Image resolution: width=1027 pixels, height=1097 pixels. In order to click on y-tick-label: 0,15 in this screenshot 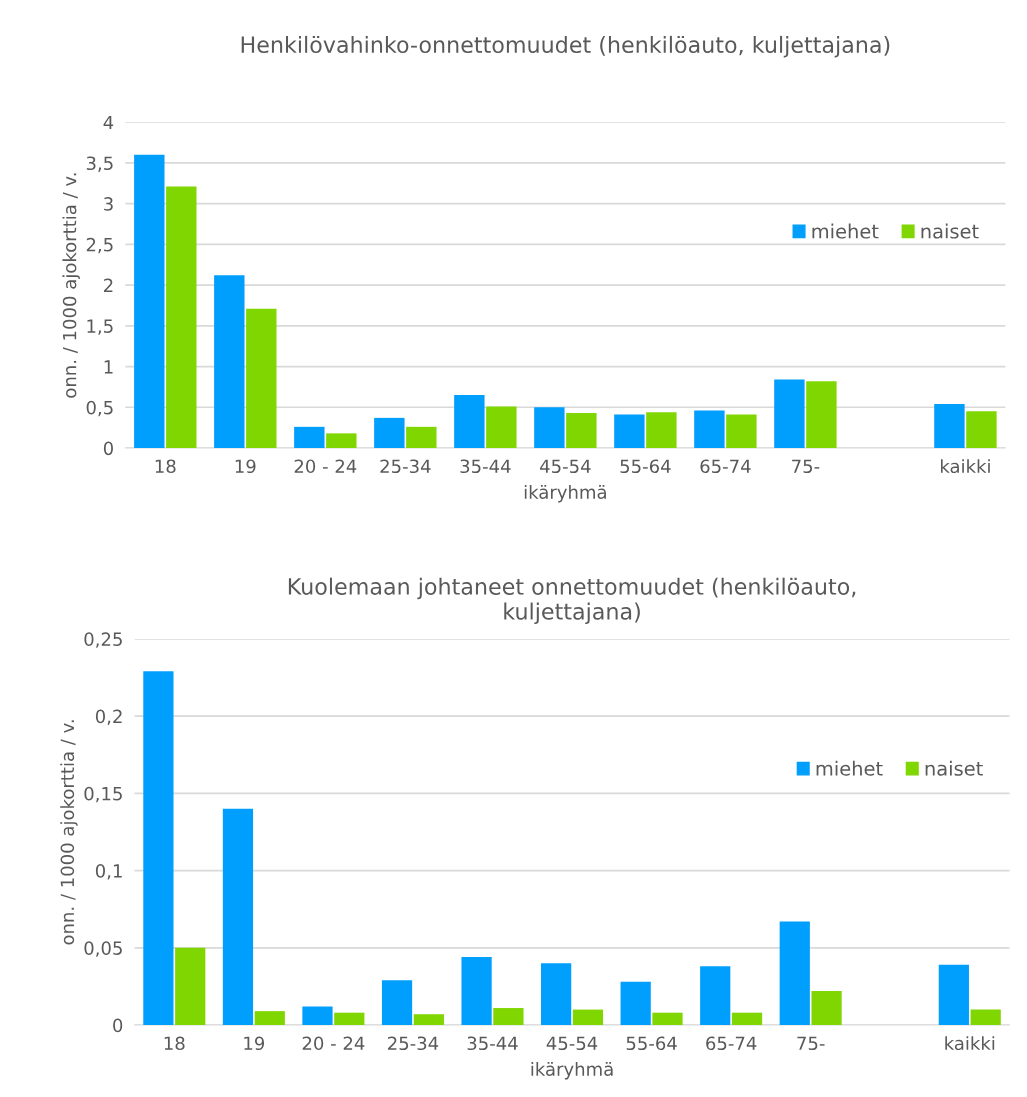, I will do `click(103, 794)`.